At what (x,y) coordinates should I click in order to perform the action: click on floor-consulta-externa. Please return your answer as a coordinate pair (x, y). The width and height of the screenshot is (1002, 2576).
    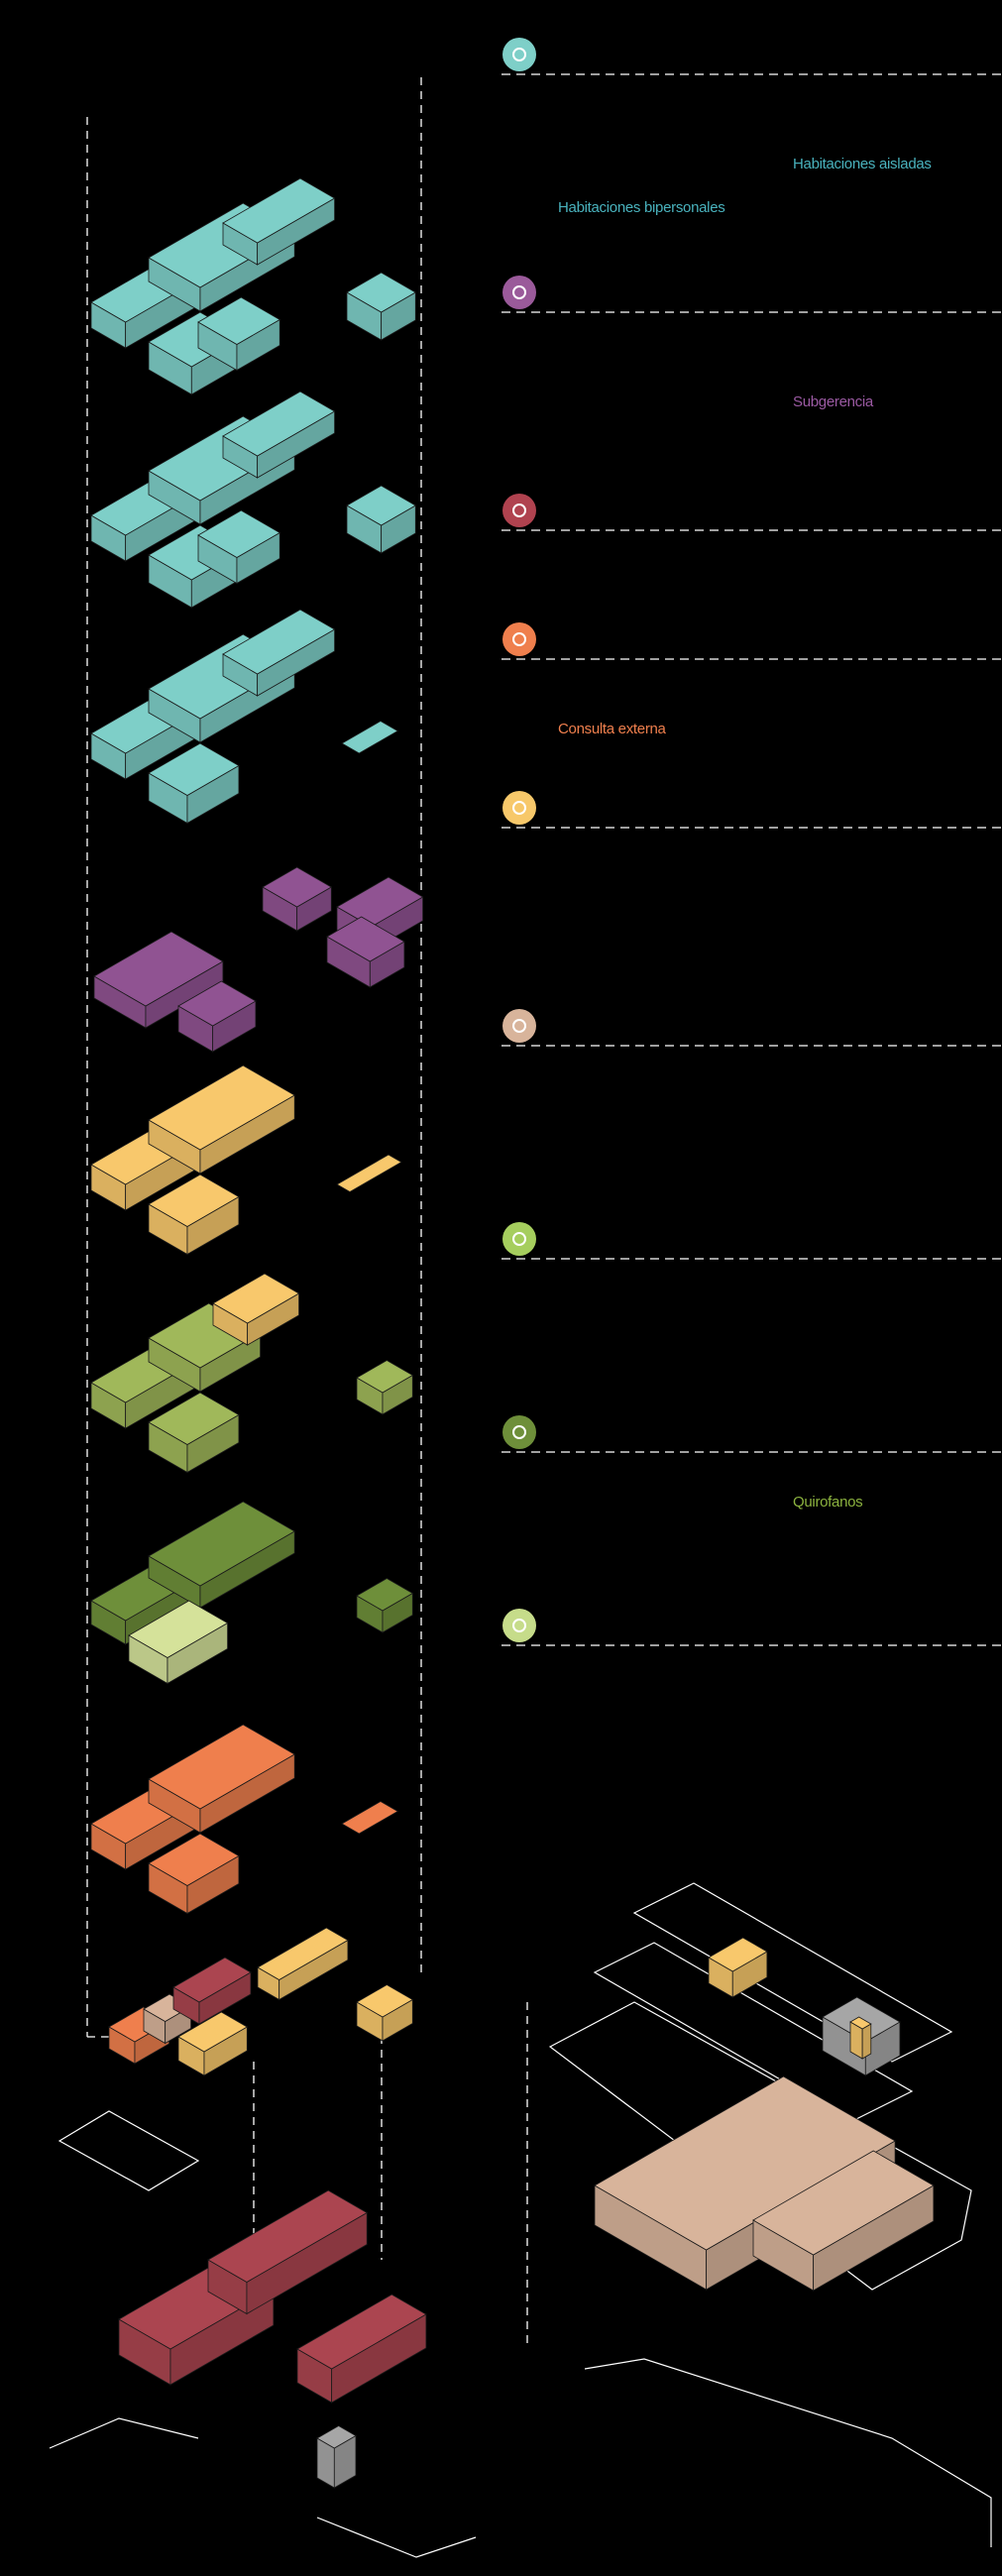
    Looking at the image, I should click on (246, 1160).